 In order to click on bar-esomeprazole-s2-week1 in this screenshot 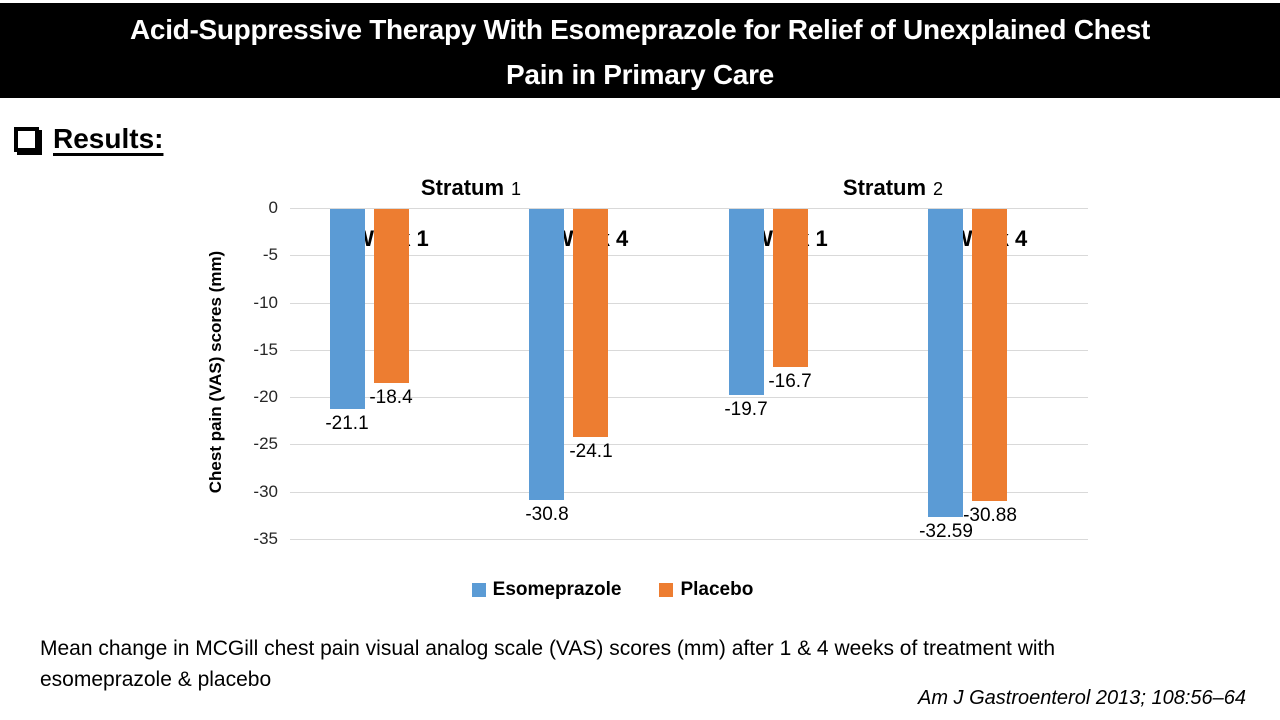, I will do `click(746, 302)`.